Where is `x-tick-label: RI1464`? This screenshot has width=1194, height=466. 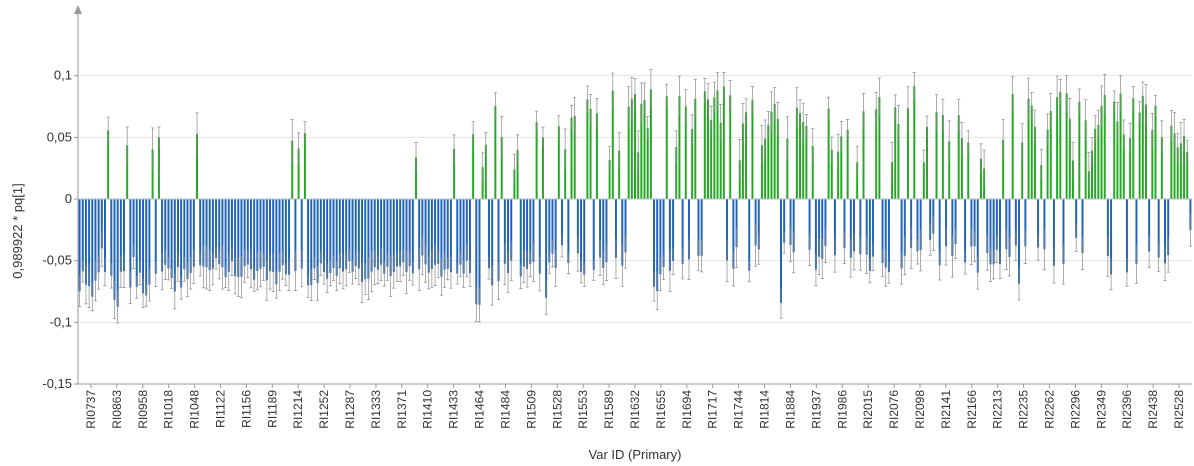
x-tick-label: RI1464 is located at coordinates (480, 409).